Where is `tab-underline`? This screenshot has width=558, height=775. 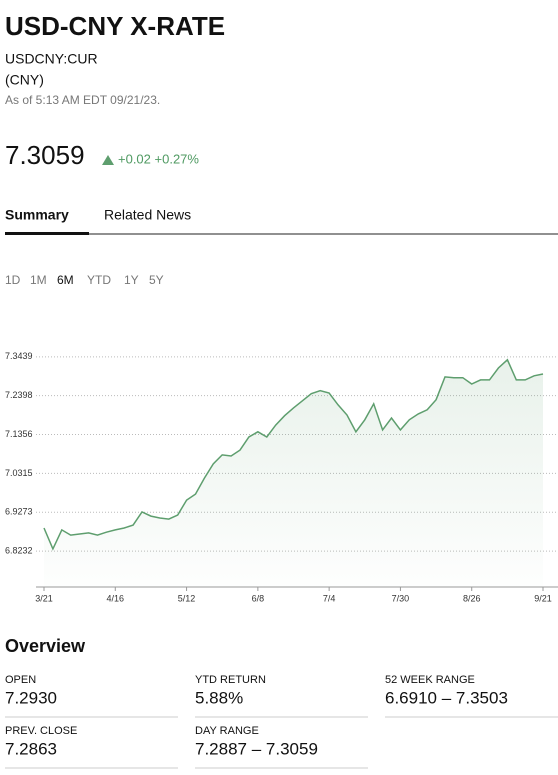 tab-underline is located at coordinates (47, 233).